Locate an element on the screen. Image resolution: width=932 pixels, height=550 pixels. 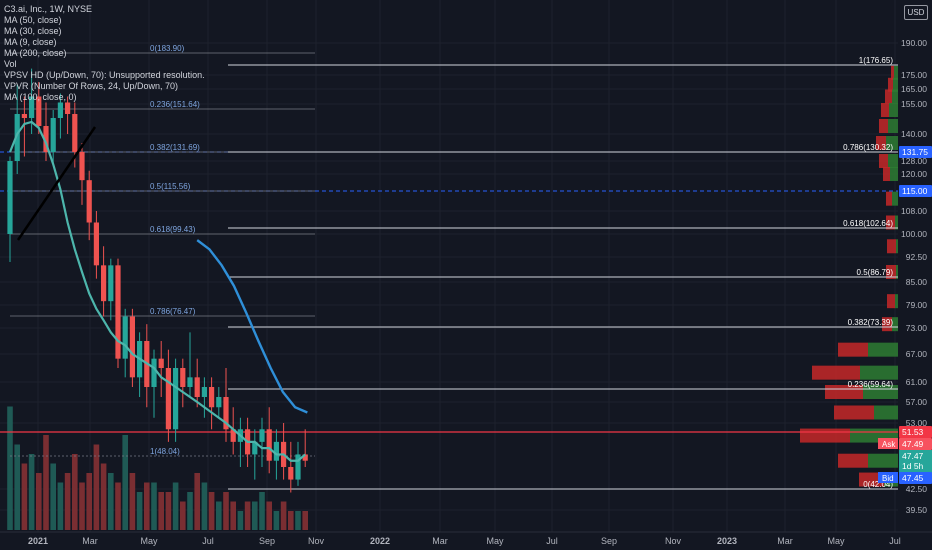
price-tick-label: 79.00 is located at coordinates (917, 305).